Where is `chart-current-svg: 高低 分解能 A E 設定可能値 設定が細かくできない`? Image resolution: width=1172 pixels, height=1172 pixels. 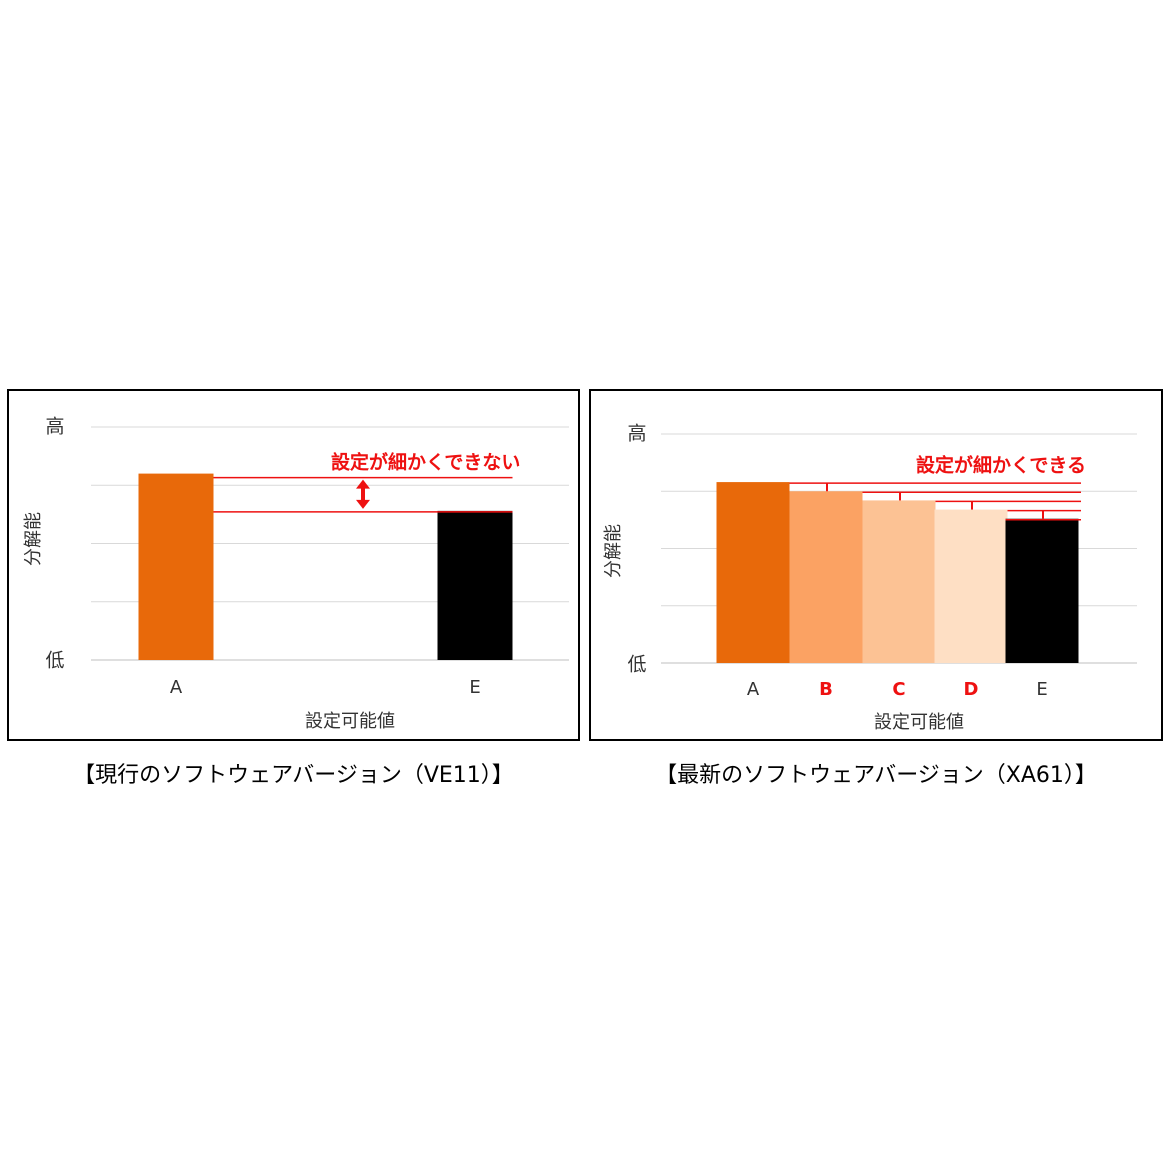 chart-current-svg: 高低 分解能 A E 設定可能値 設定が細かくできない is located at coordinates (296, 574).